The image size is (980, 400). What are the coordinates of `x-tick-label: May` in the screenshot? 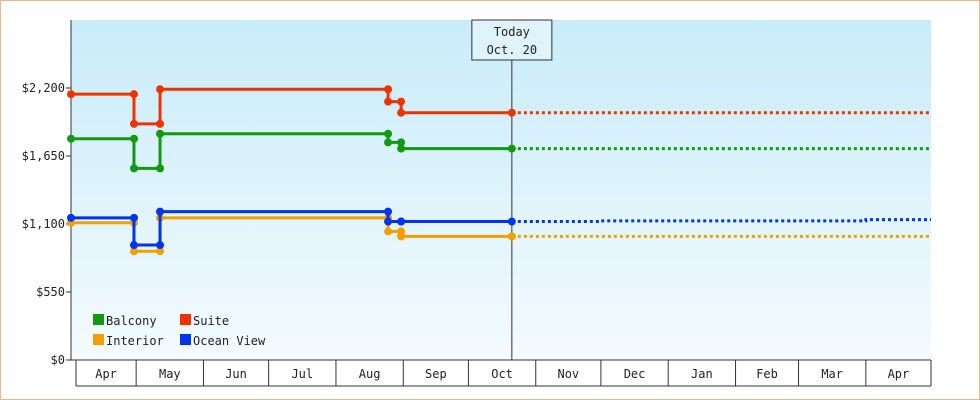 It's located at (170, 374).